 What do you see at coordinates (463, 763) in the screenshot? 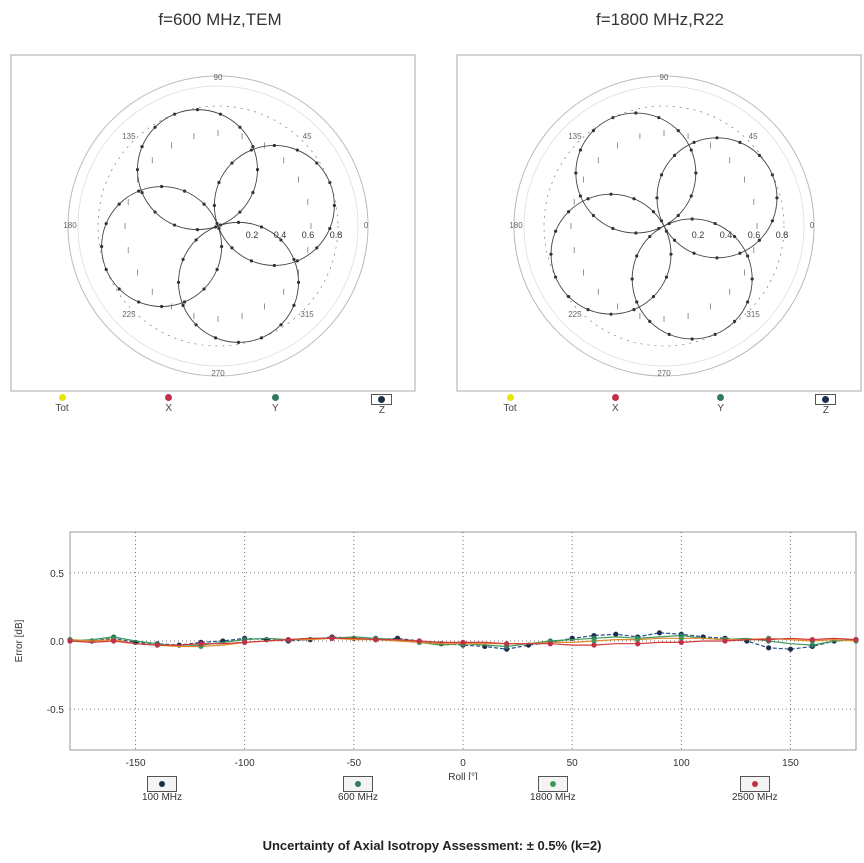
I see `x-tick-label: 0` at bounding box center [463, 763].